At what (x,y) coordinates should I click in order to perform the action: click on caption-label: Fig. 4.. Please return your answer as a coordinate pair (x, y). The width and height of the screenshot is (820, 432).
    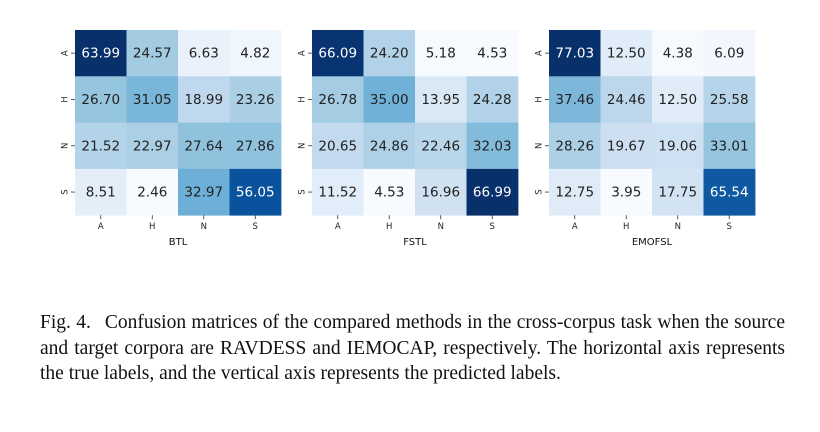
    Looking at the image, I should click on (65, 322).